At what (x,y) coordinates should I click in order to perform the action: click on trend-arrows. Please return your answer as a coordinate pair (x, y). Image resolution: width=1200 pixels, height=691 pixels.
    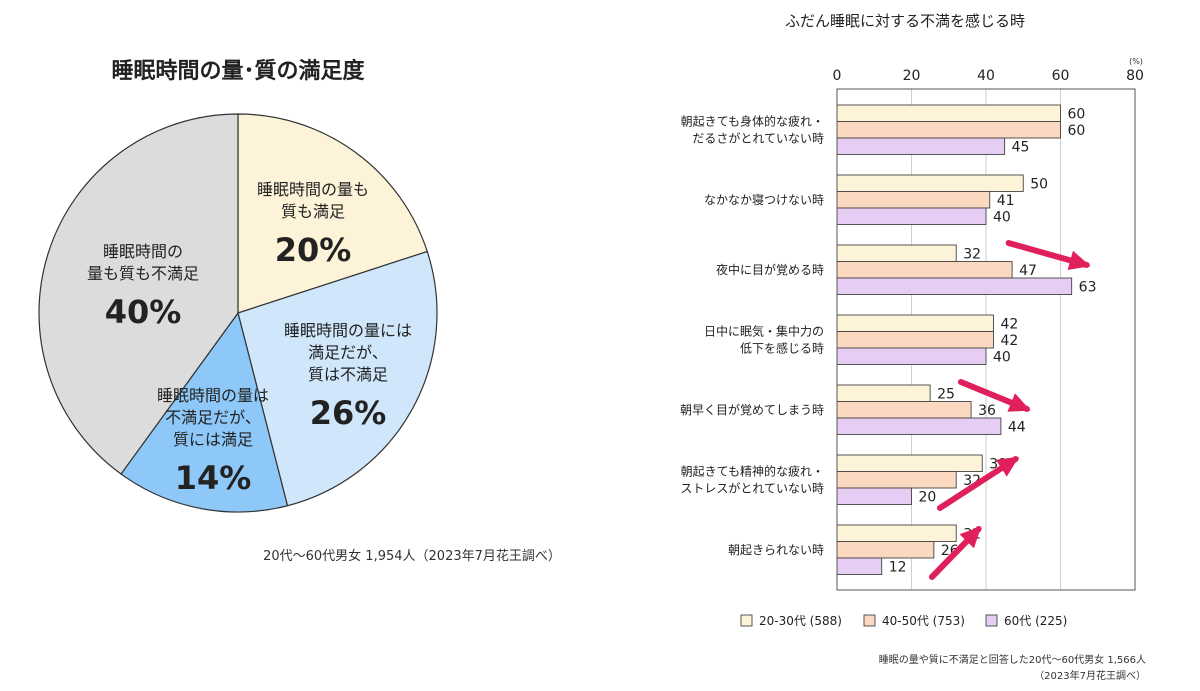
    Looking at the image, I should click on (1009, 410).